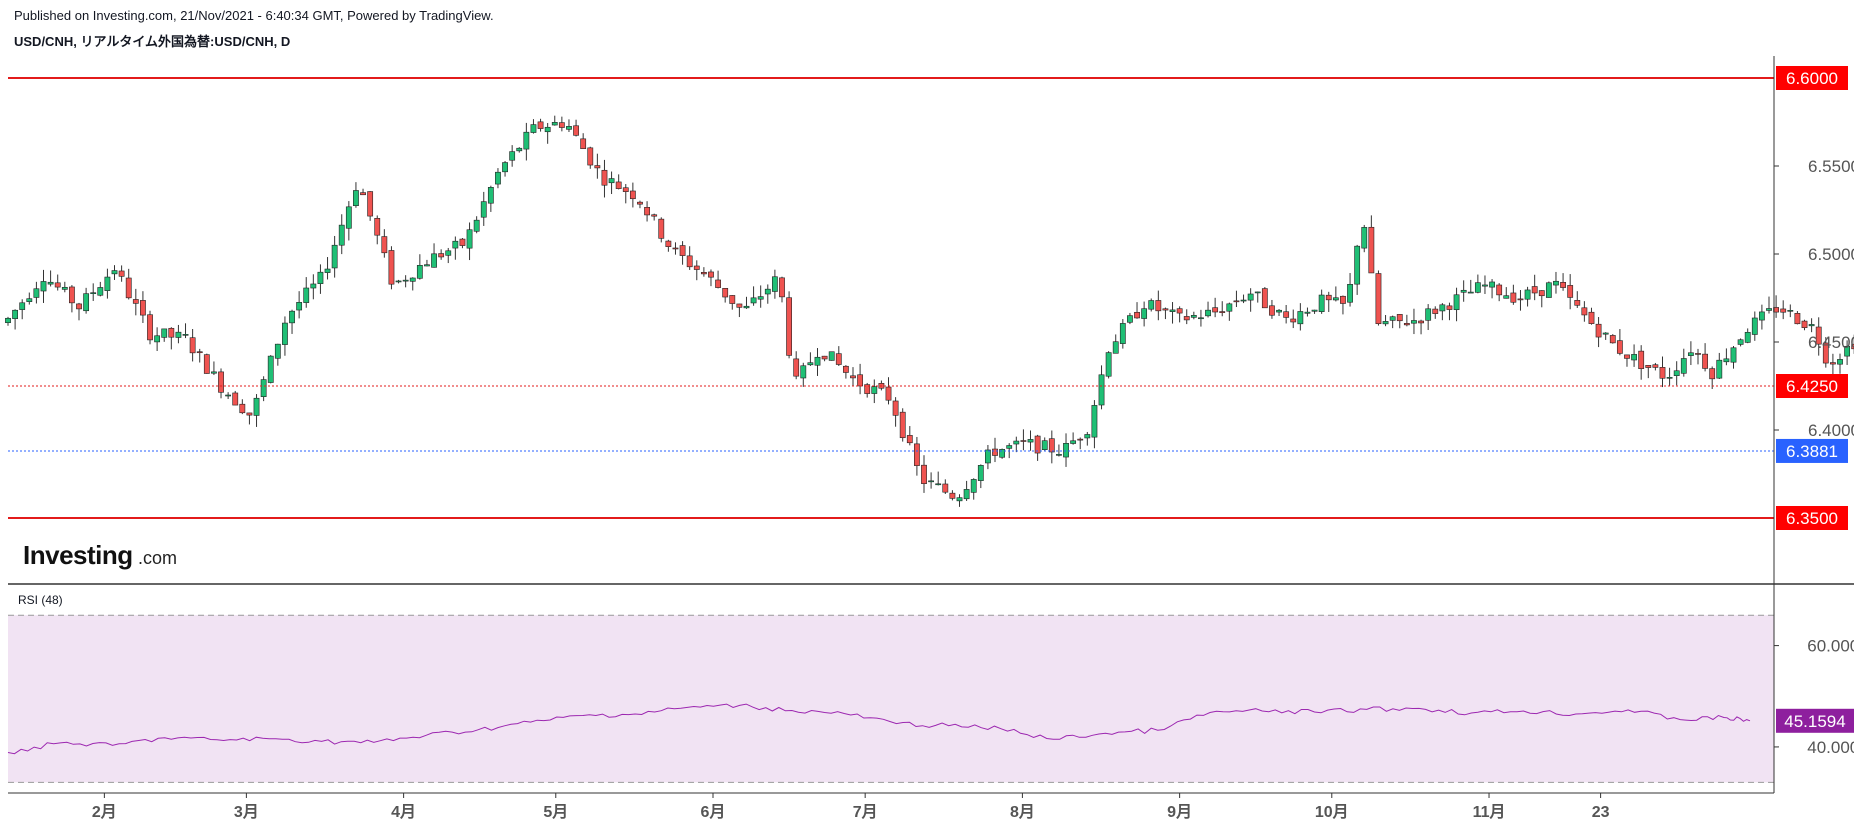 The height and width of the screenshot is (824, 1854). Describe the element at coordinates (1812, 386) in the screenshot. I see `level-badge-text: 6.4250` at that location.